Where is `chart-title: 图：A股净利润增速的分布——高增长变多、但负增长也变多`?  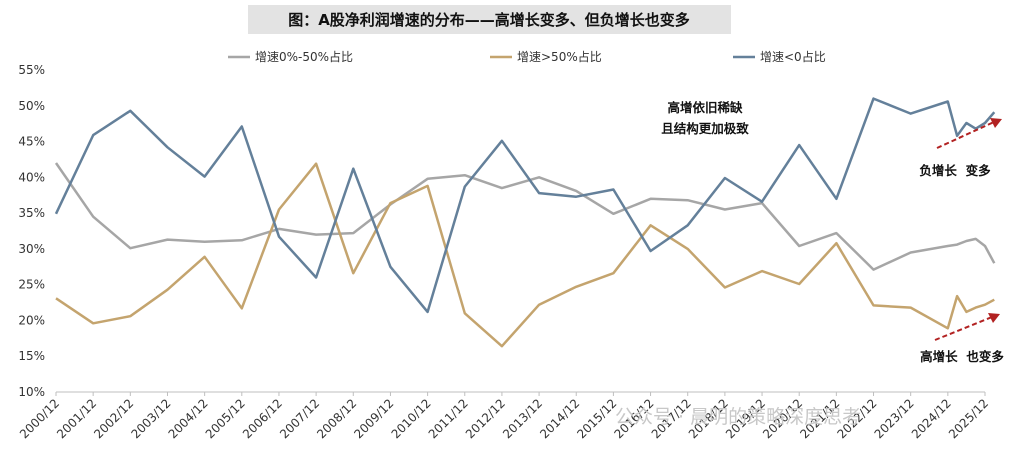
chart-title: 图：A股净利润增速的分布——高增长变多、但负增长也变多 is located at coordinates (489, 20).